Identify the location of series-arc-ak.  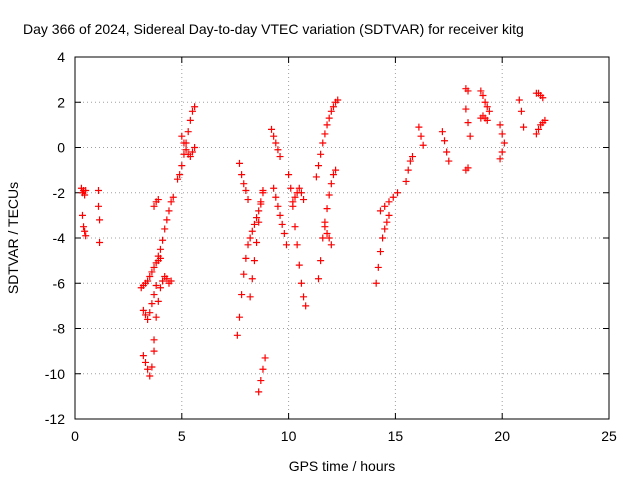
(540, 127).